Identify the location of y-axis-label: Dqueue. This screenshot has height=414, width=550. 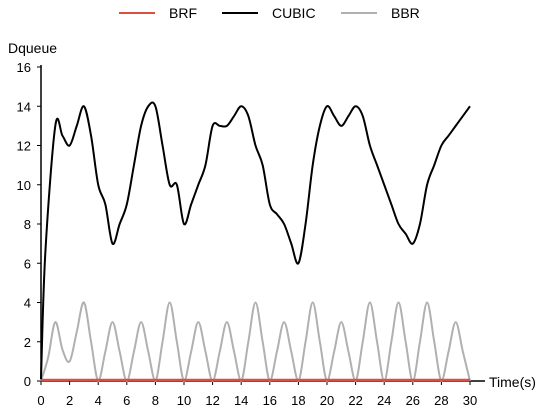
(32, 48).